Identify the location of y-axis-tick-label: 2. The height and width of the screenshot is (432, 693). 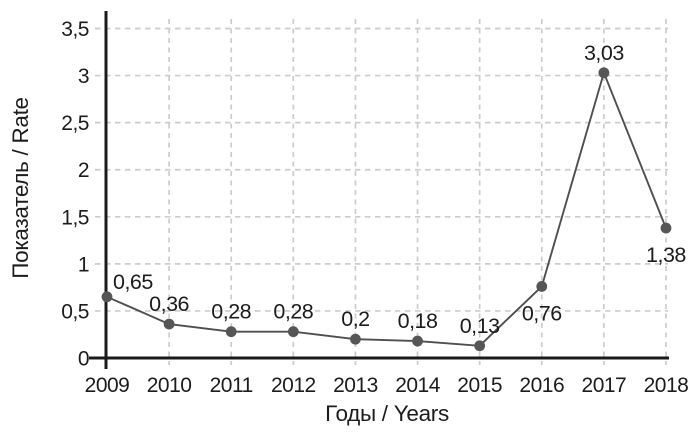
(83, 170).